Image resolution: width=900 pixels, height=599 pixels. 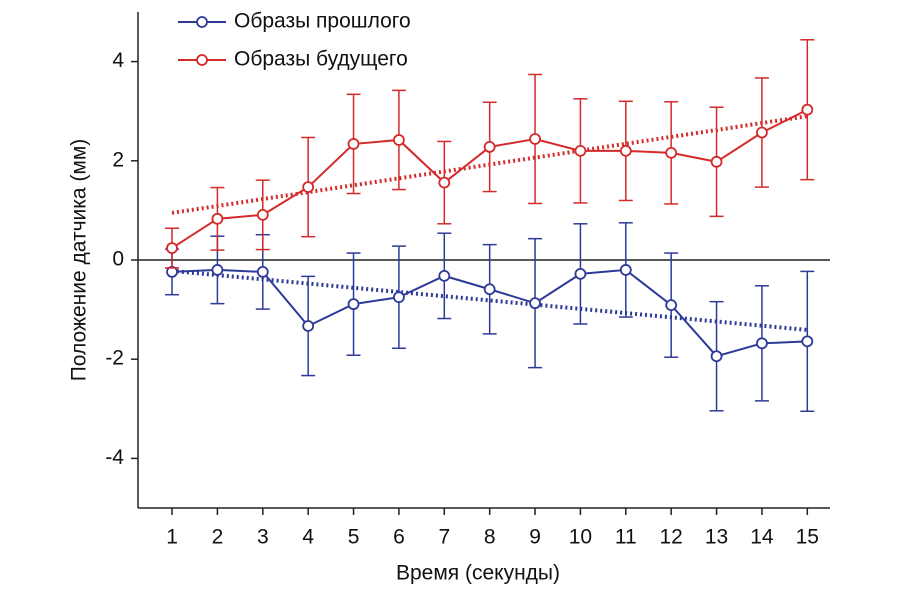 What do you see at coordinates (118, 159) in the screenshot?
I see `y-tick-label: 2` at bounding box center [118, 159].